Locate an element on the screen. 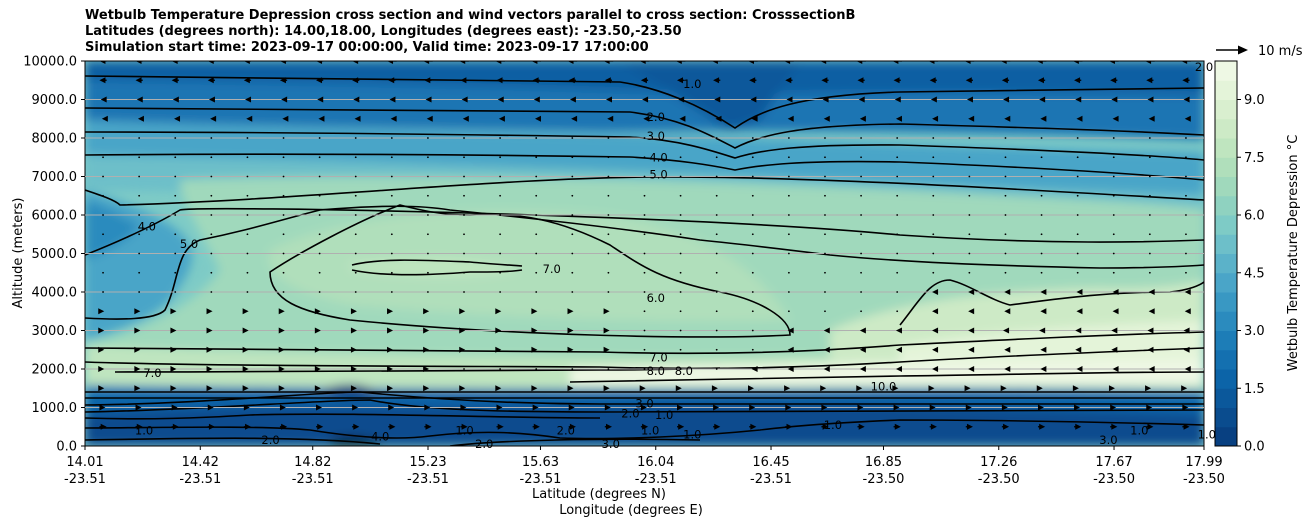 The height and width of the screenshot is (526, 1312). y-tick-label: 9000.0 is located at coordinates (55, 100).